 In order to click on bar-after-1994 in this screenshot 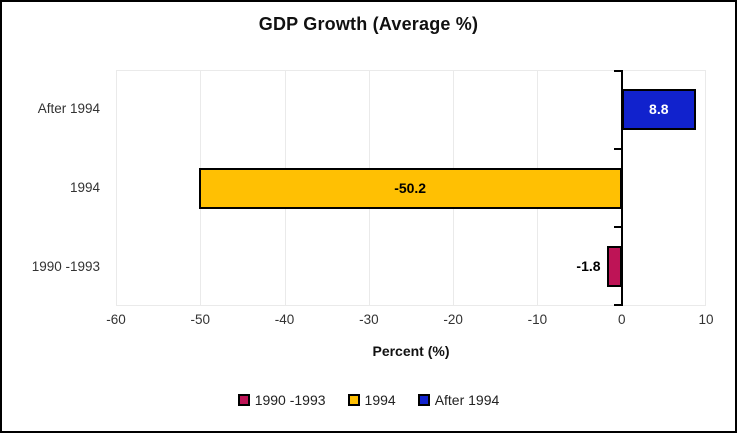, I will do `click(658, 109)`.